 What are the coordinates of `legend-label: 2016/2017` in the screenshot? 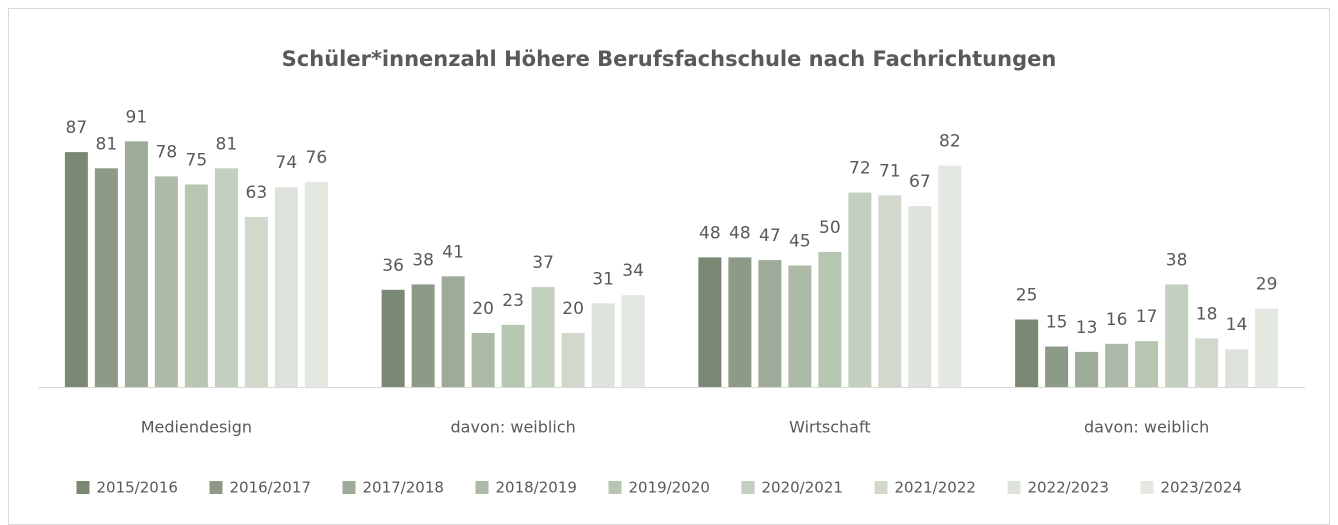 It's located at (270, 488).